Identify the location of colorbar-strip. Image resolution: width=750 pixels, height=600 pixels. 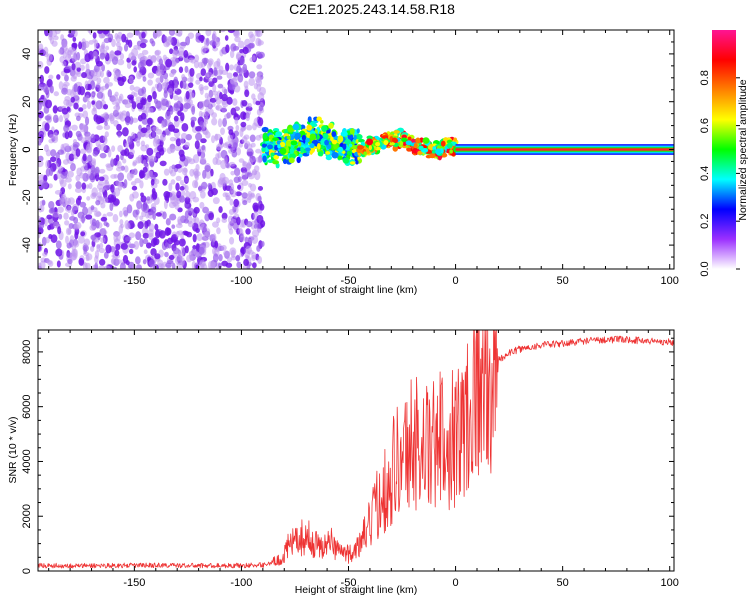
(724, 149).